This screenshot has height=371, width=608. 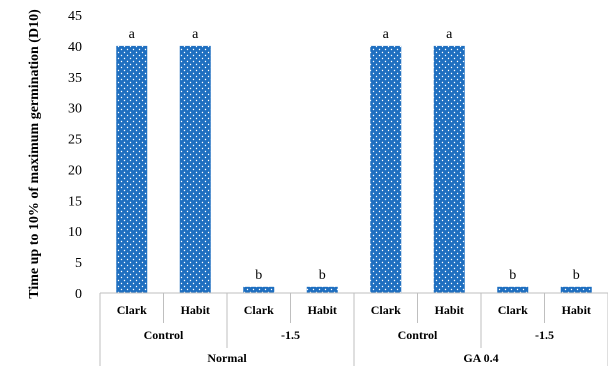 I want to click on y-tick-label: 0, so click(x=78, y=294).